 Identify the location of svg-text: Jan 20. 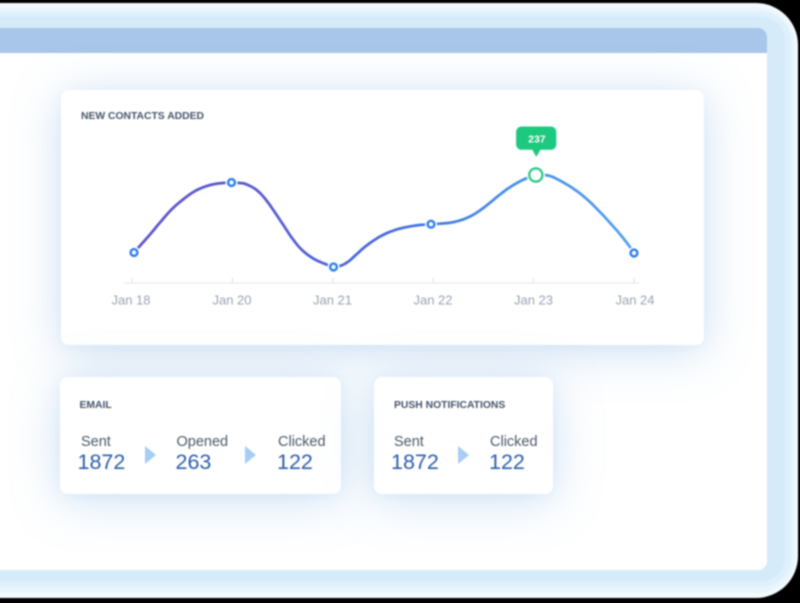
(231, 300).